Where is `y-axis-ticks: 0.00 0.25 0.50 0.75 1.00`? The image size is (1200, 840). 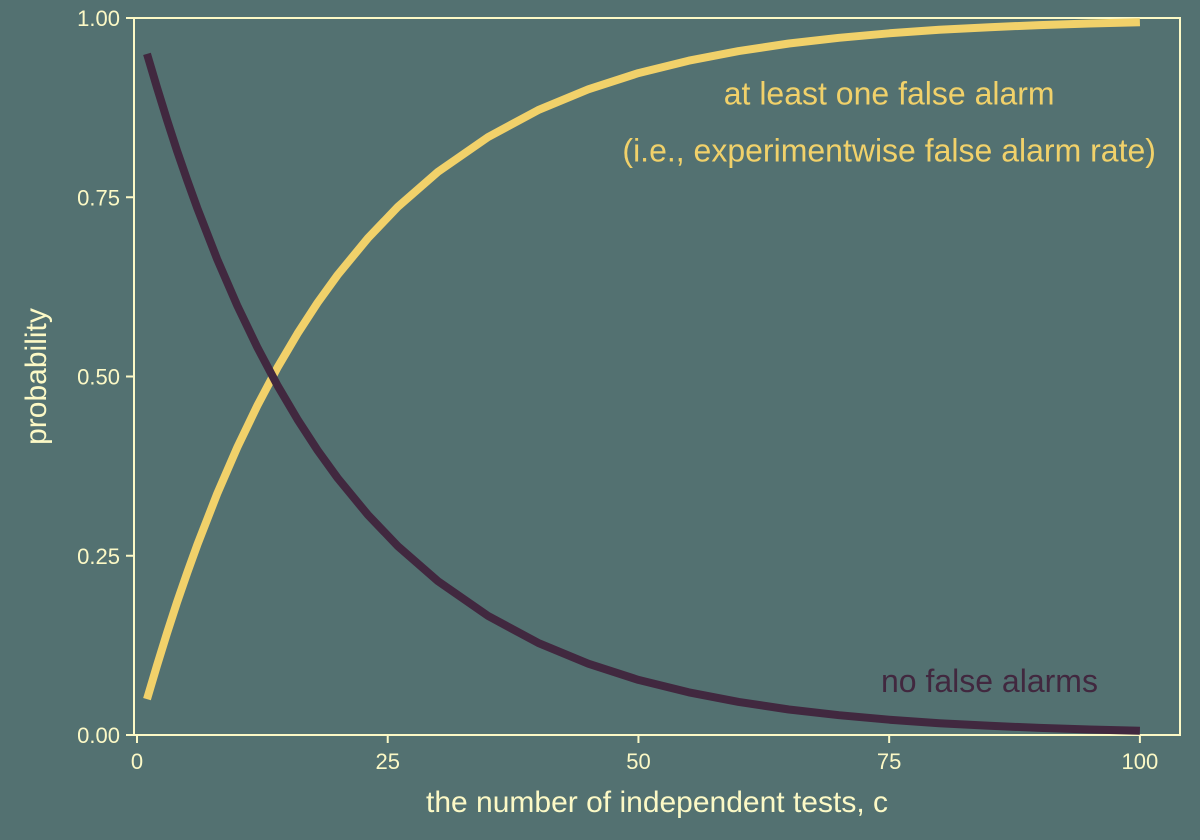
y-axis-ticks: 0.00 0.25 0.50 0.75 1.00 is located at coordinates (105, 377).